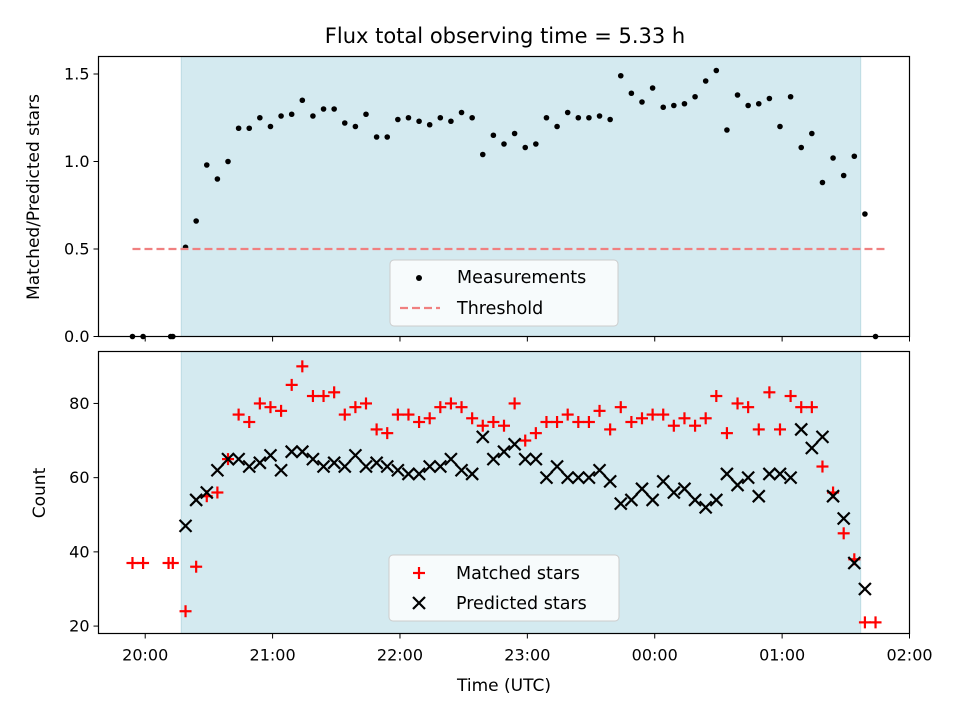 The width and height of the screenshot is (960, 720). Describe the element at coordinates (504, 588) in the screenshot. I see `bottom-panel-legend: Matched stars Predicted stars` at that location.